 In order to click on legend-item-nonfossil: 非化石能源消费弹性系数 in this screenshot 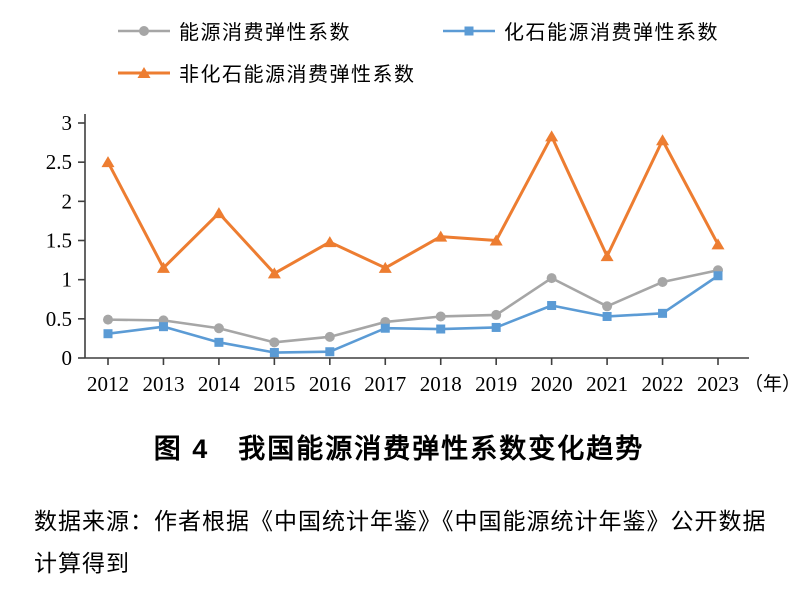, I will do `click(267, 72)`.